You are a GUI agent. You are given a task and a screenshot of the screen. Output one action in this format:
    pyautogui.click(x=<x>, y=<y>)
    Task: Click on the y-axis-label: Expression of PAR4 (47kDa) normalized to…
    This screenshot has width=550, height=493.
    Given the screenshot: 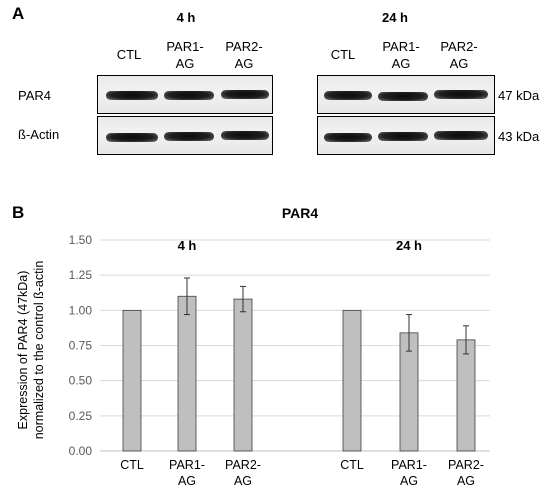 What is the action you would take?
    pyautogui.click(x=31, y=350)
    